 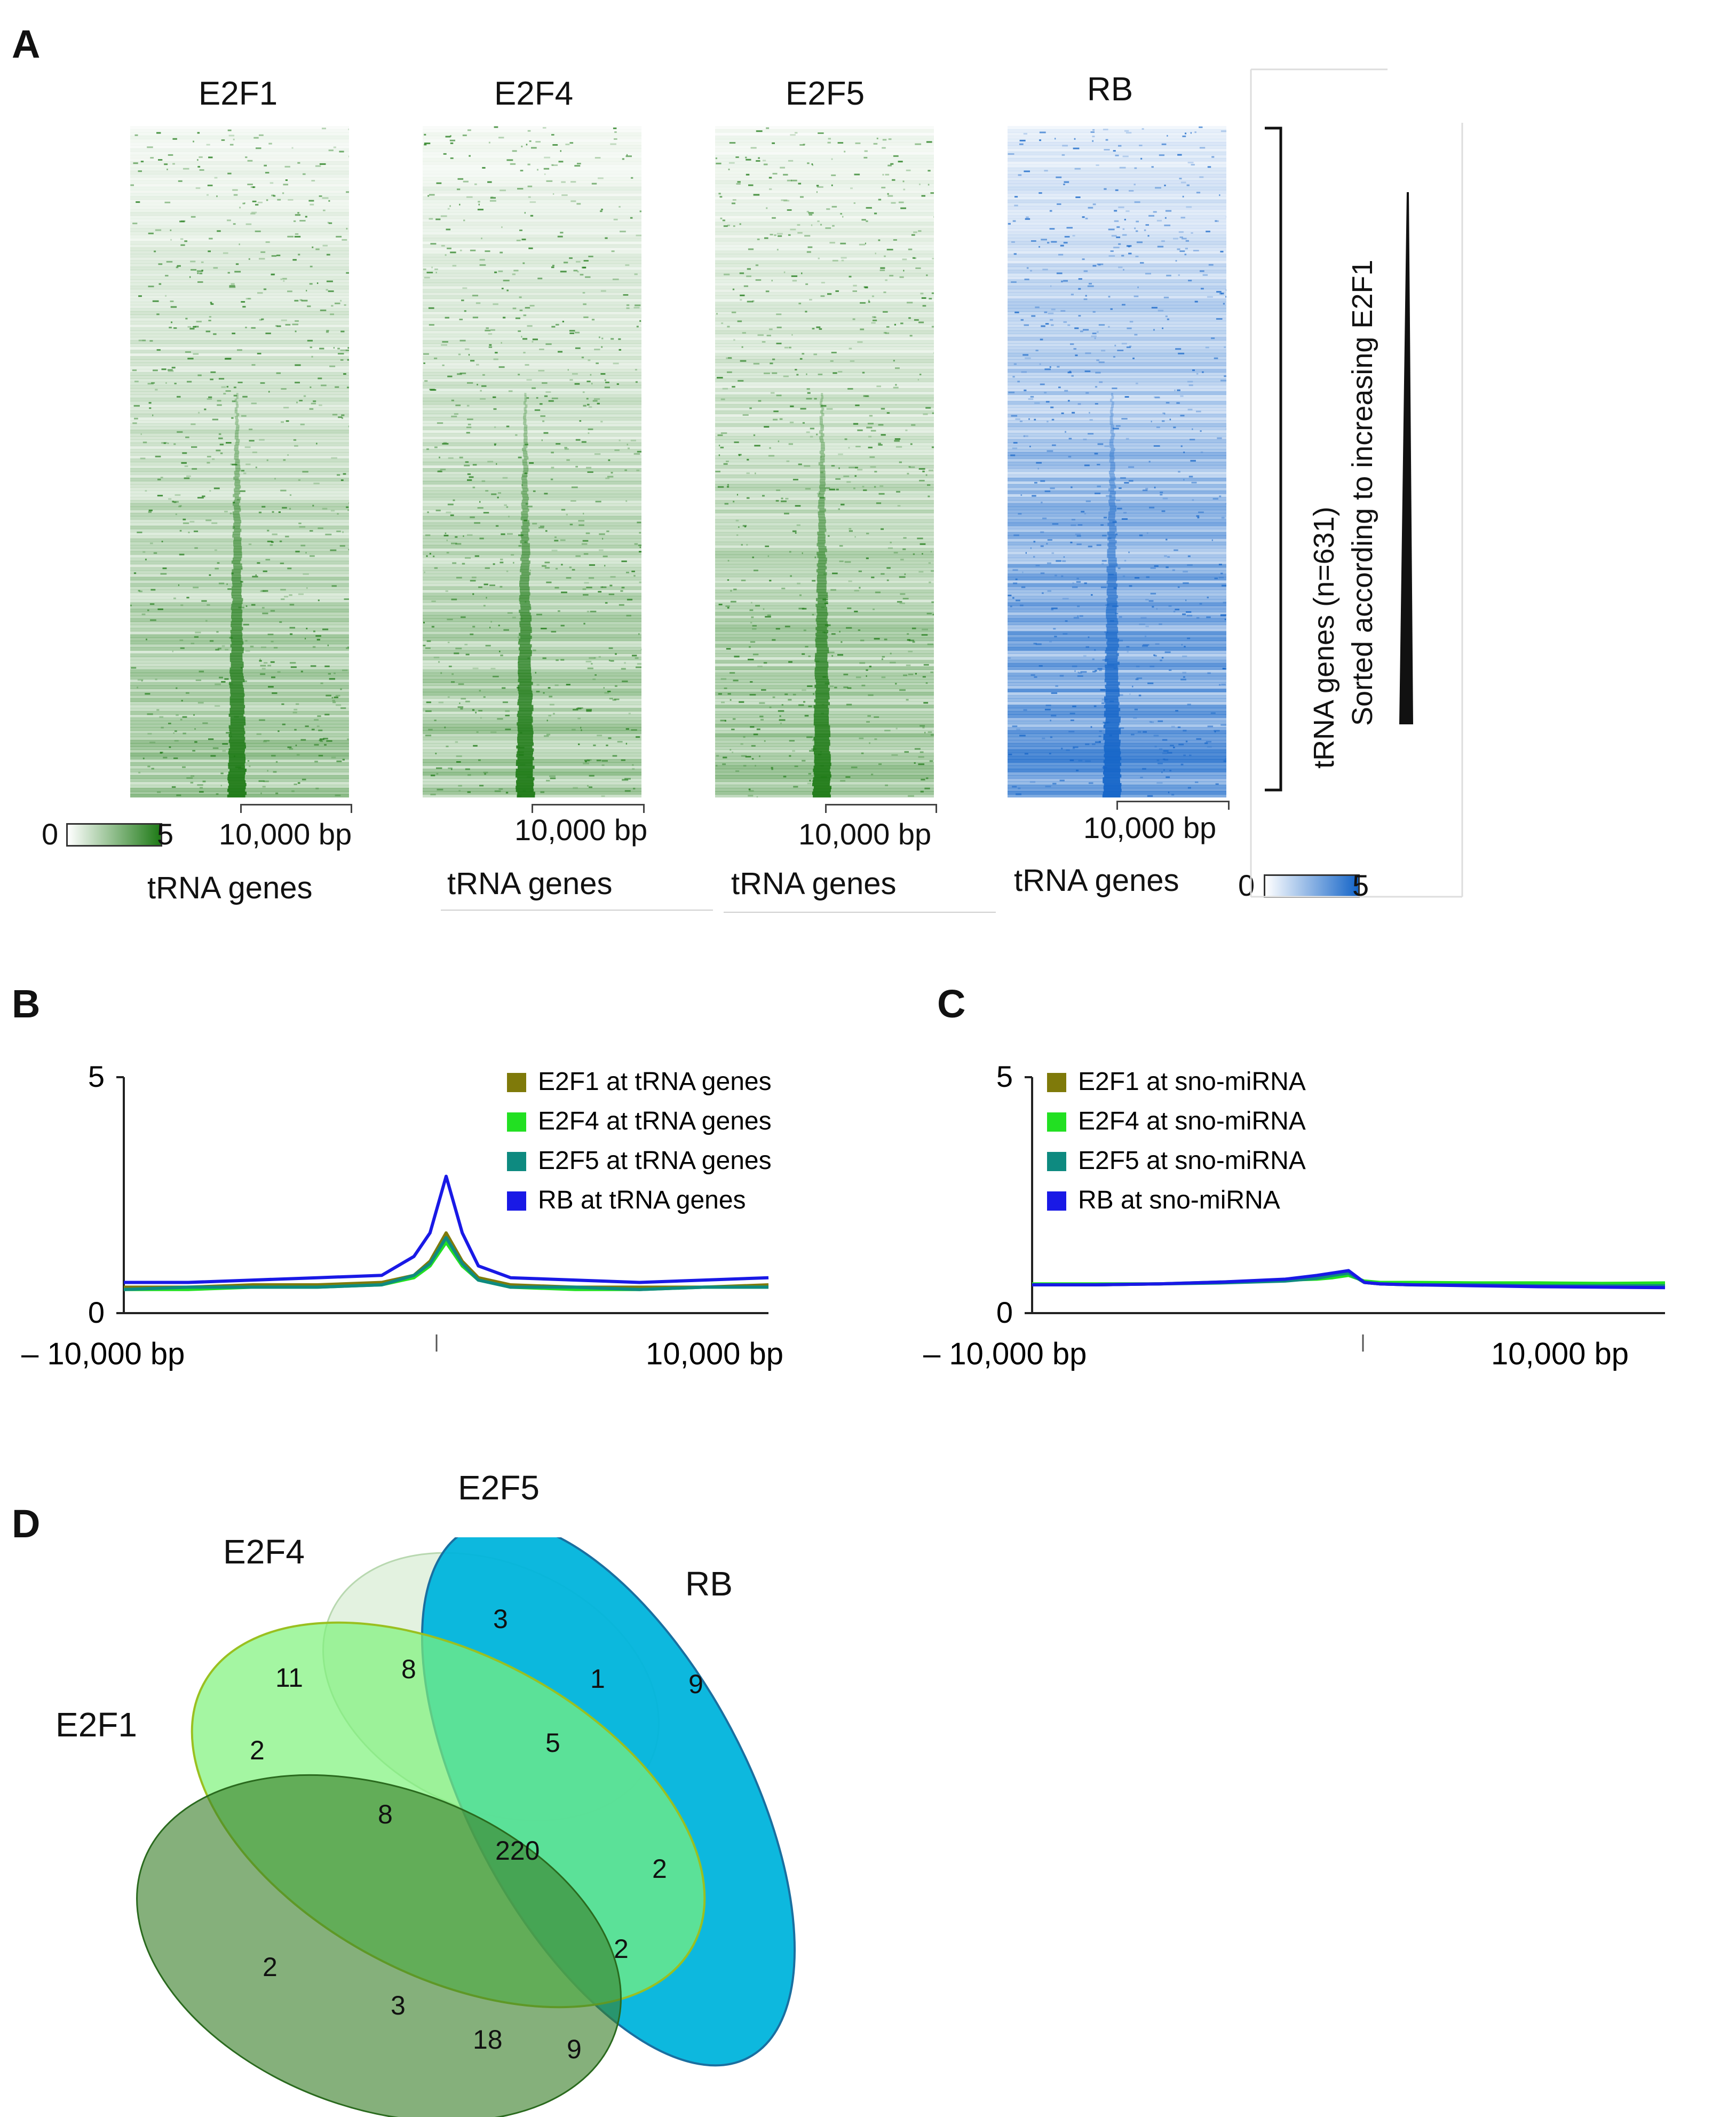 What do you see at coordinates (655, 1121) in the screenshot?
I see `legend-label: E2F4 at tRNA genes` at bounding box center [655, 1121].